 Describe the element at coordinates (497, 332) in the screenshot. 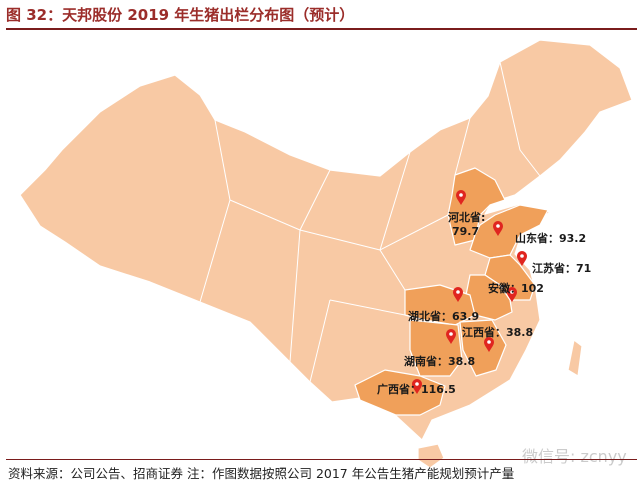

I see `label-jiangxi: 江西省：38.8` at that location.